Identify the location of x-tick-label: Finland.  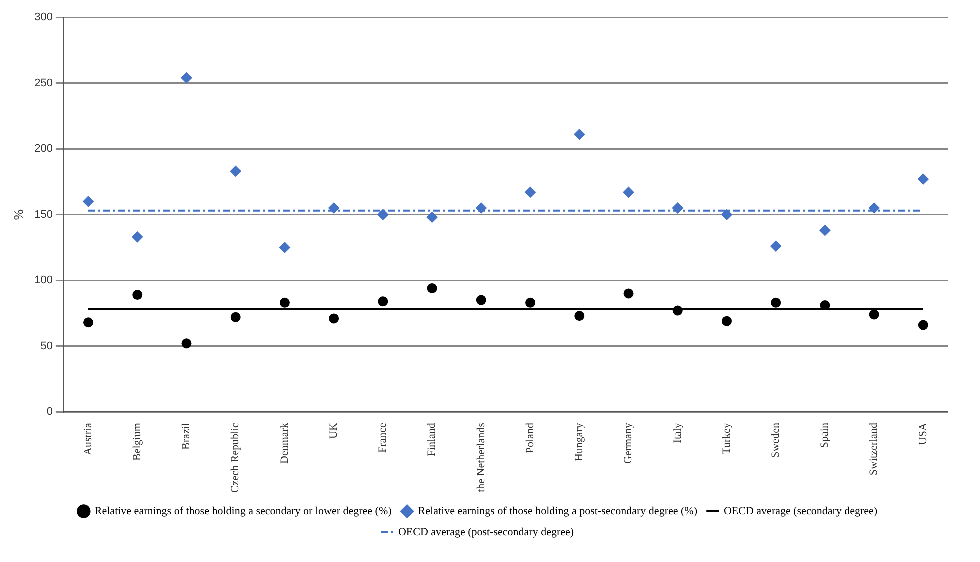
(432, 439).